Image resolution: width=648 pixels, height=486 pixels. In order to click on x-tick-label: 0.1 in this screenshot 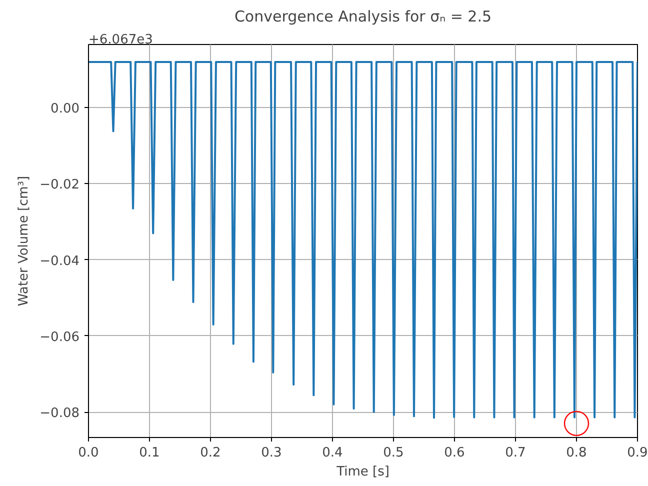, I will do `click(149, 453)`.